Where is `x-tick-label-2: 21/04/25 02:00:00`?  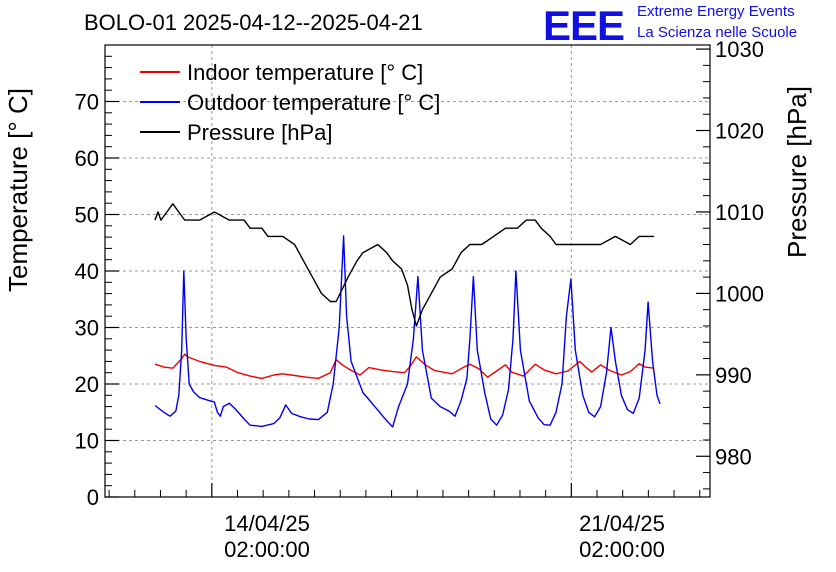 x-tick-label-2: 21/04/25 02:00:00 is located at coordinates (622, 537).